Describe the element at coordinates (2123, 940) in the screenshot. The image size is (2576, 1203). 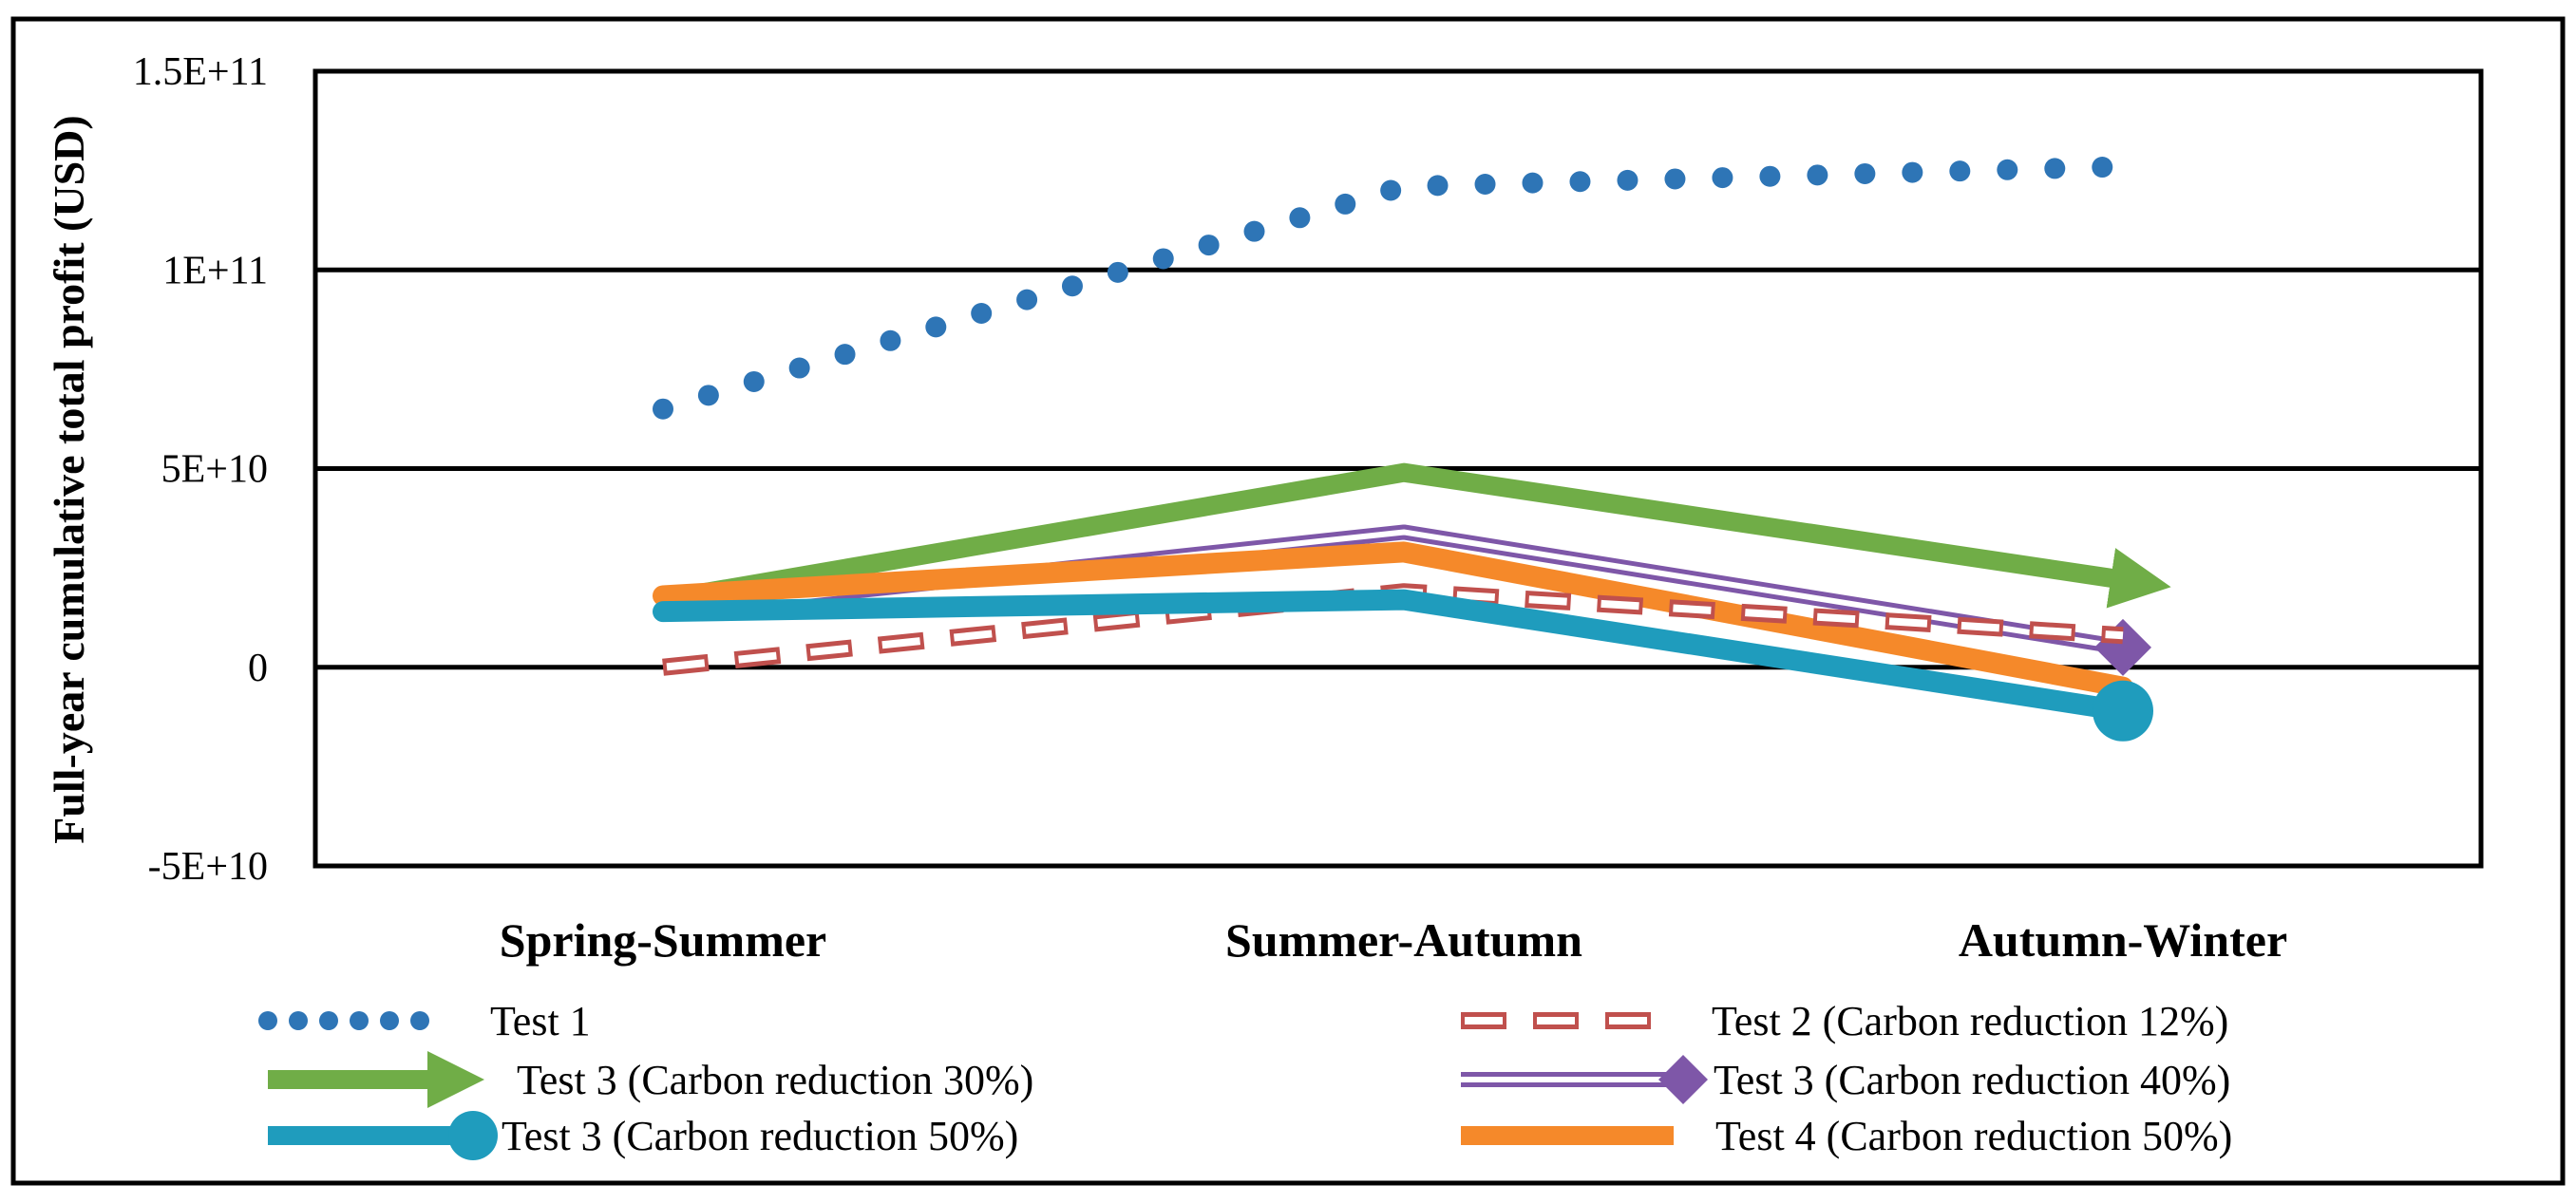
I see `x-category-label: Autumn-Winter` at that location.